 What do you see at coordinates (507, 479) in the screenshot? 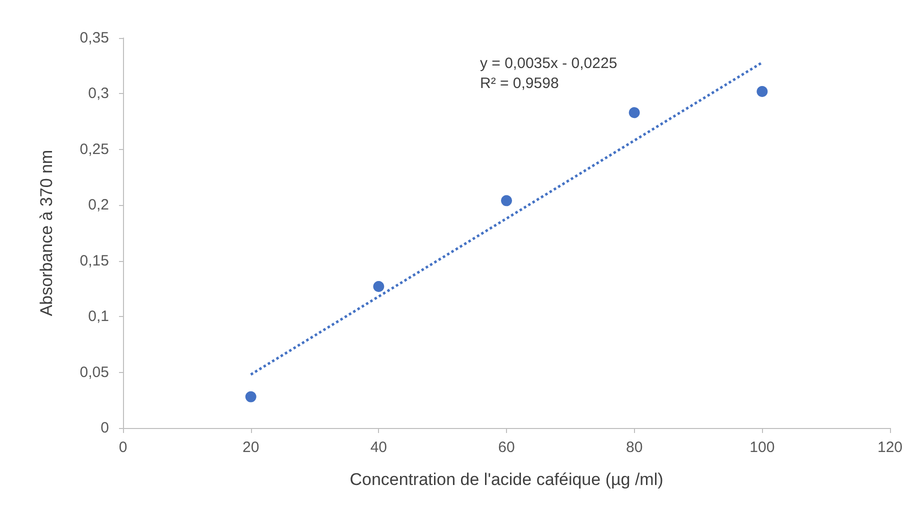
I see `x-axis-title: Concentration de l'acide caféique (µg /ml)` at bounding box center [507, 479].